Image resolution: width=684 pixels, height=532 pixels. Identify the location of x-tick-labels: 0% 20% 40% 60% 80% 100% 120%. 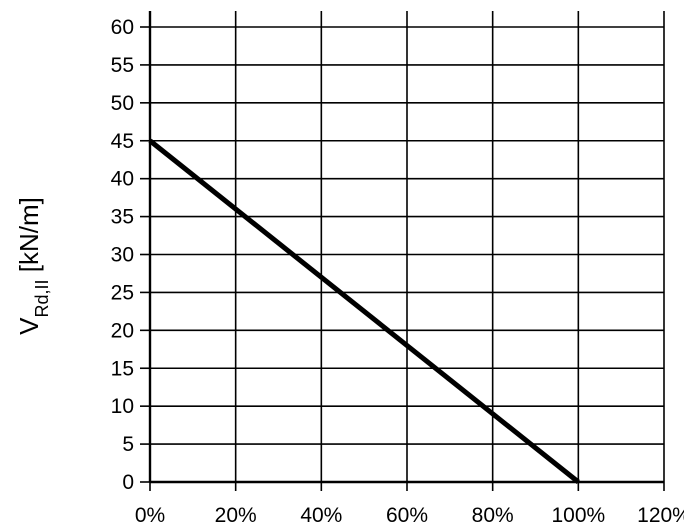
(409, 515).